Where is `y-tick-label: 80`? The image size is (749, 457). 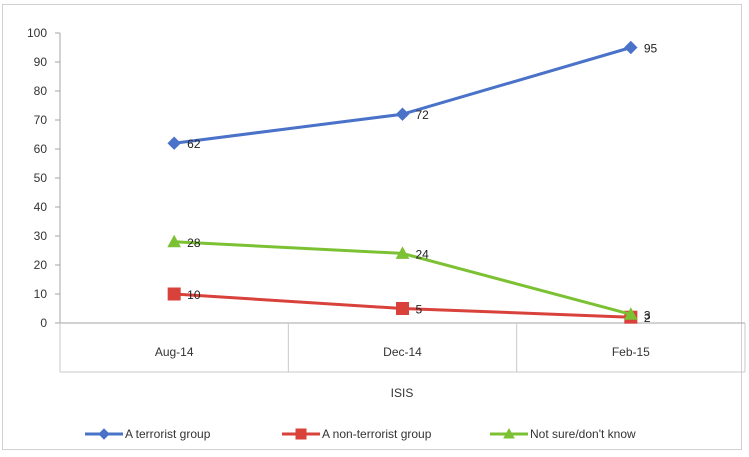
y-tick-label: 80 is located at coordinates (41, 91).